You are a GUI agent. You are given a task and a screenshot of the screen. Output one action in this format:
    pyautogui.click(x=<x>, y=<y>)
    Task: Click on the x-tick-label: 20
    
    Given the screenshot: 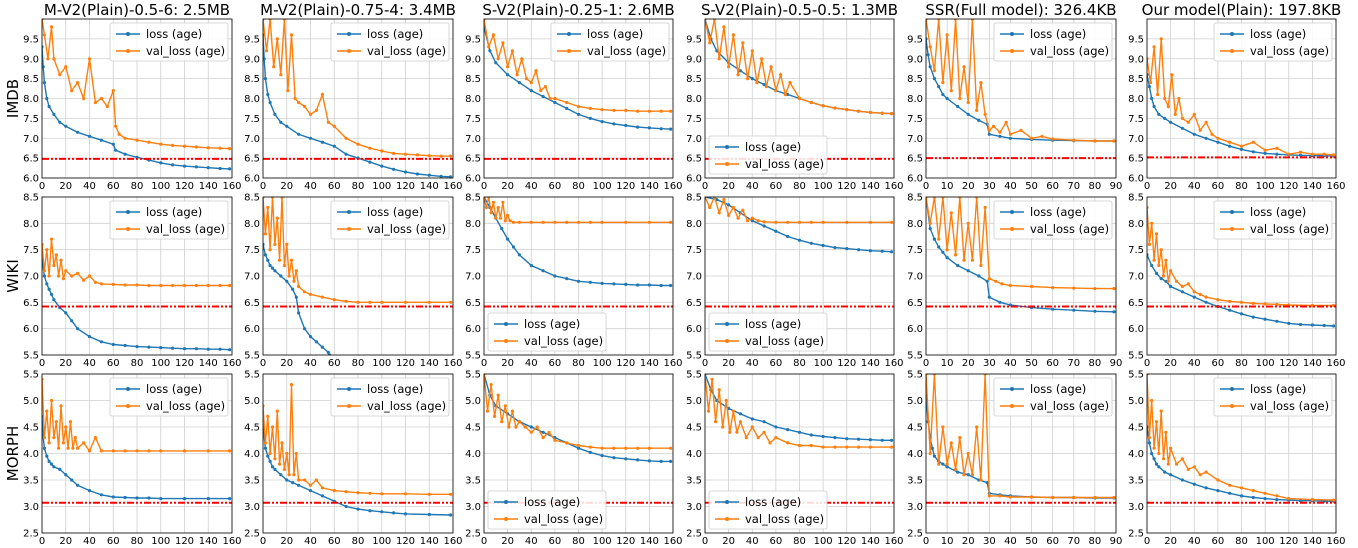 What is the action you would take?
    pyautogui.click(x=1170, y=186)
    